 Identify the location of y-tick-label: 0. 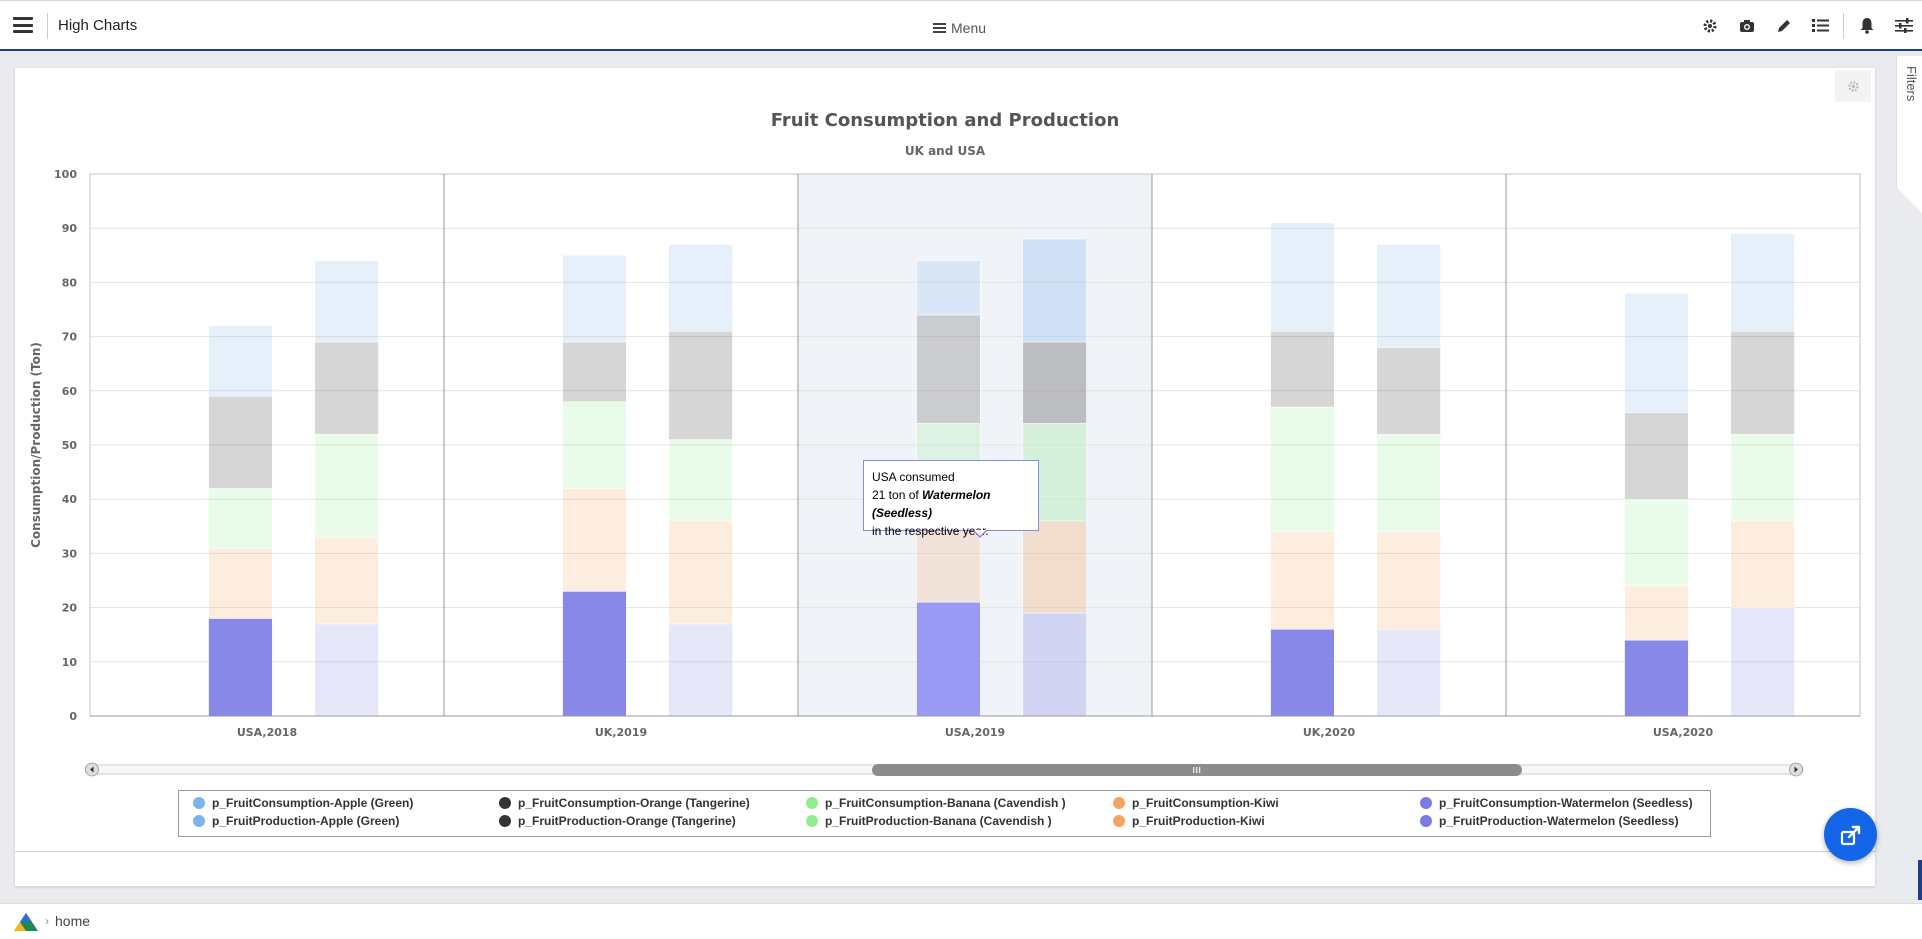
(73, 716).